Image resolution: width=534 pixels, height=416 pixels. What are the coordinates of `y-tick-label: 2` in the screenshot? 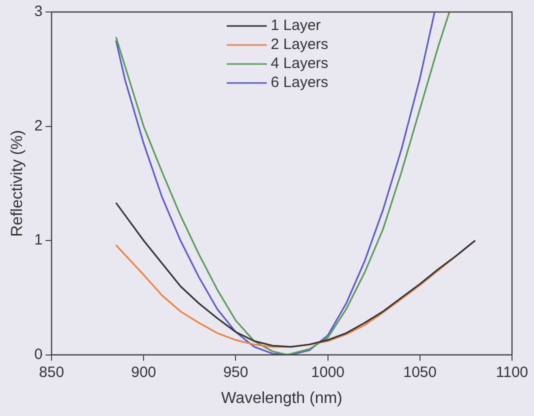 It's located at (38, 125).